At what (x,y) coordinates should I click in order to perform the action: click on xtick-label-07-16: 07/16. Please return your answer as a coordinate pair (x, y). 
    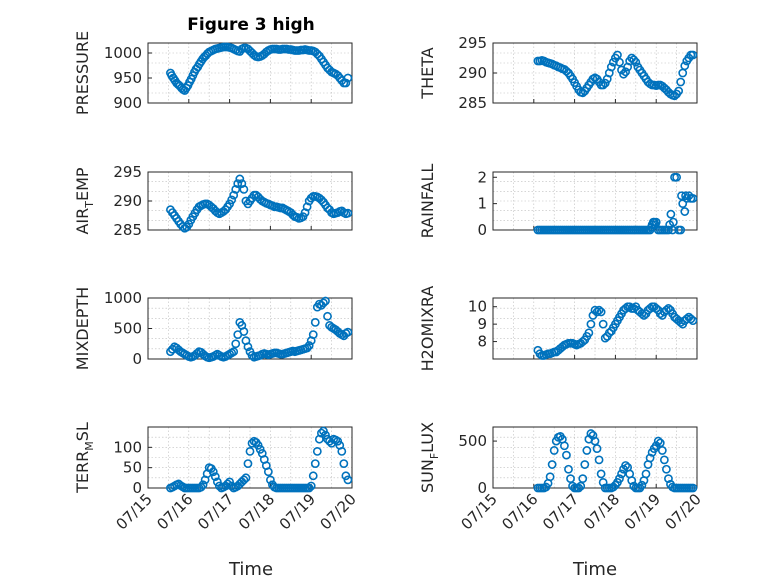
    Looking at the image, I should click on (174, 511).